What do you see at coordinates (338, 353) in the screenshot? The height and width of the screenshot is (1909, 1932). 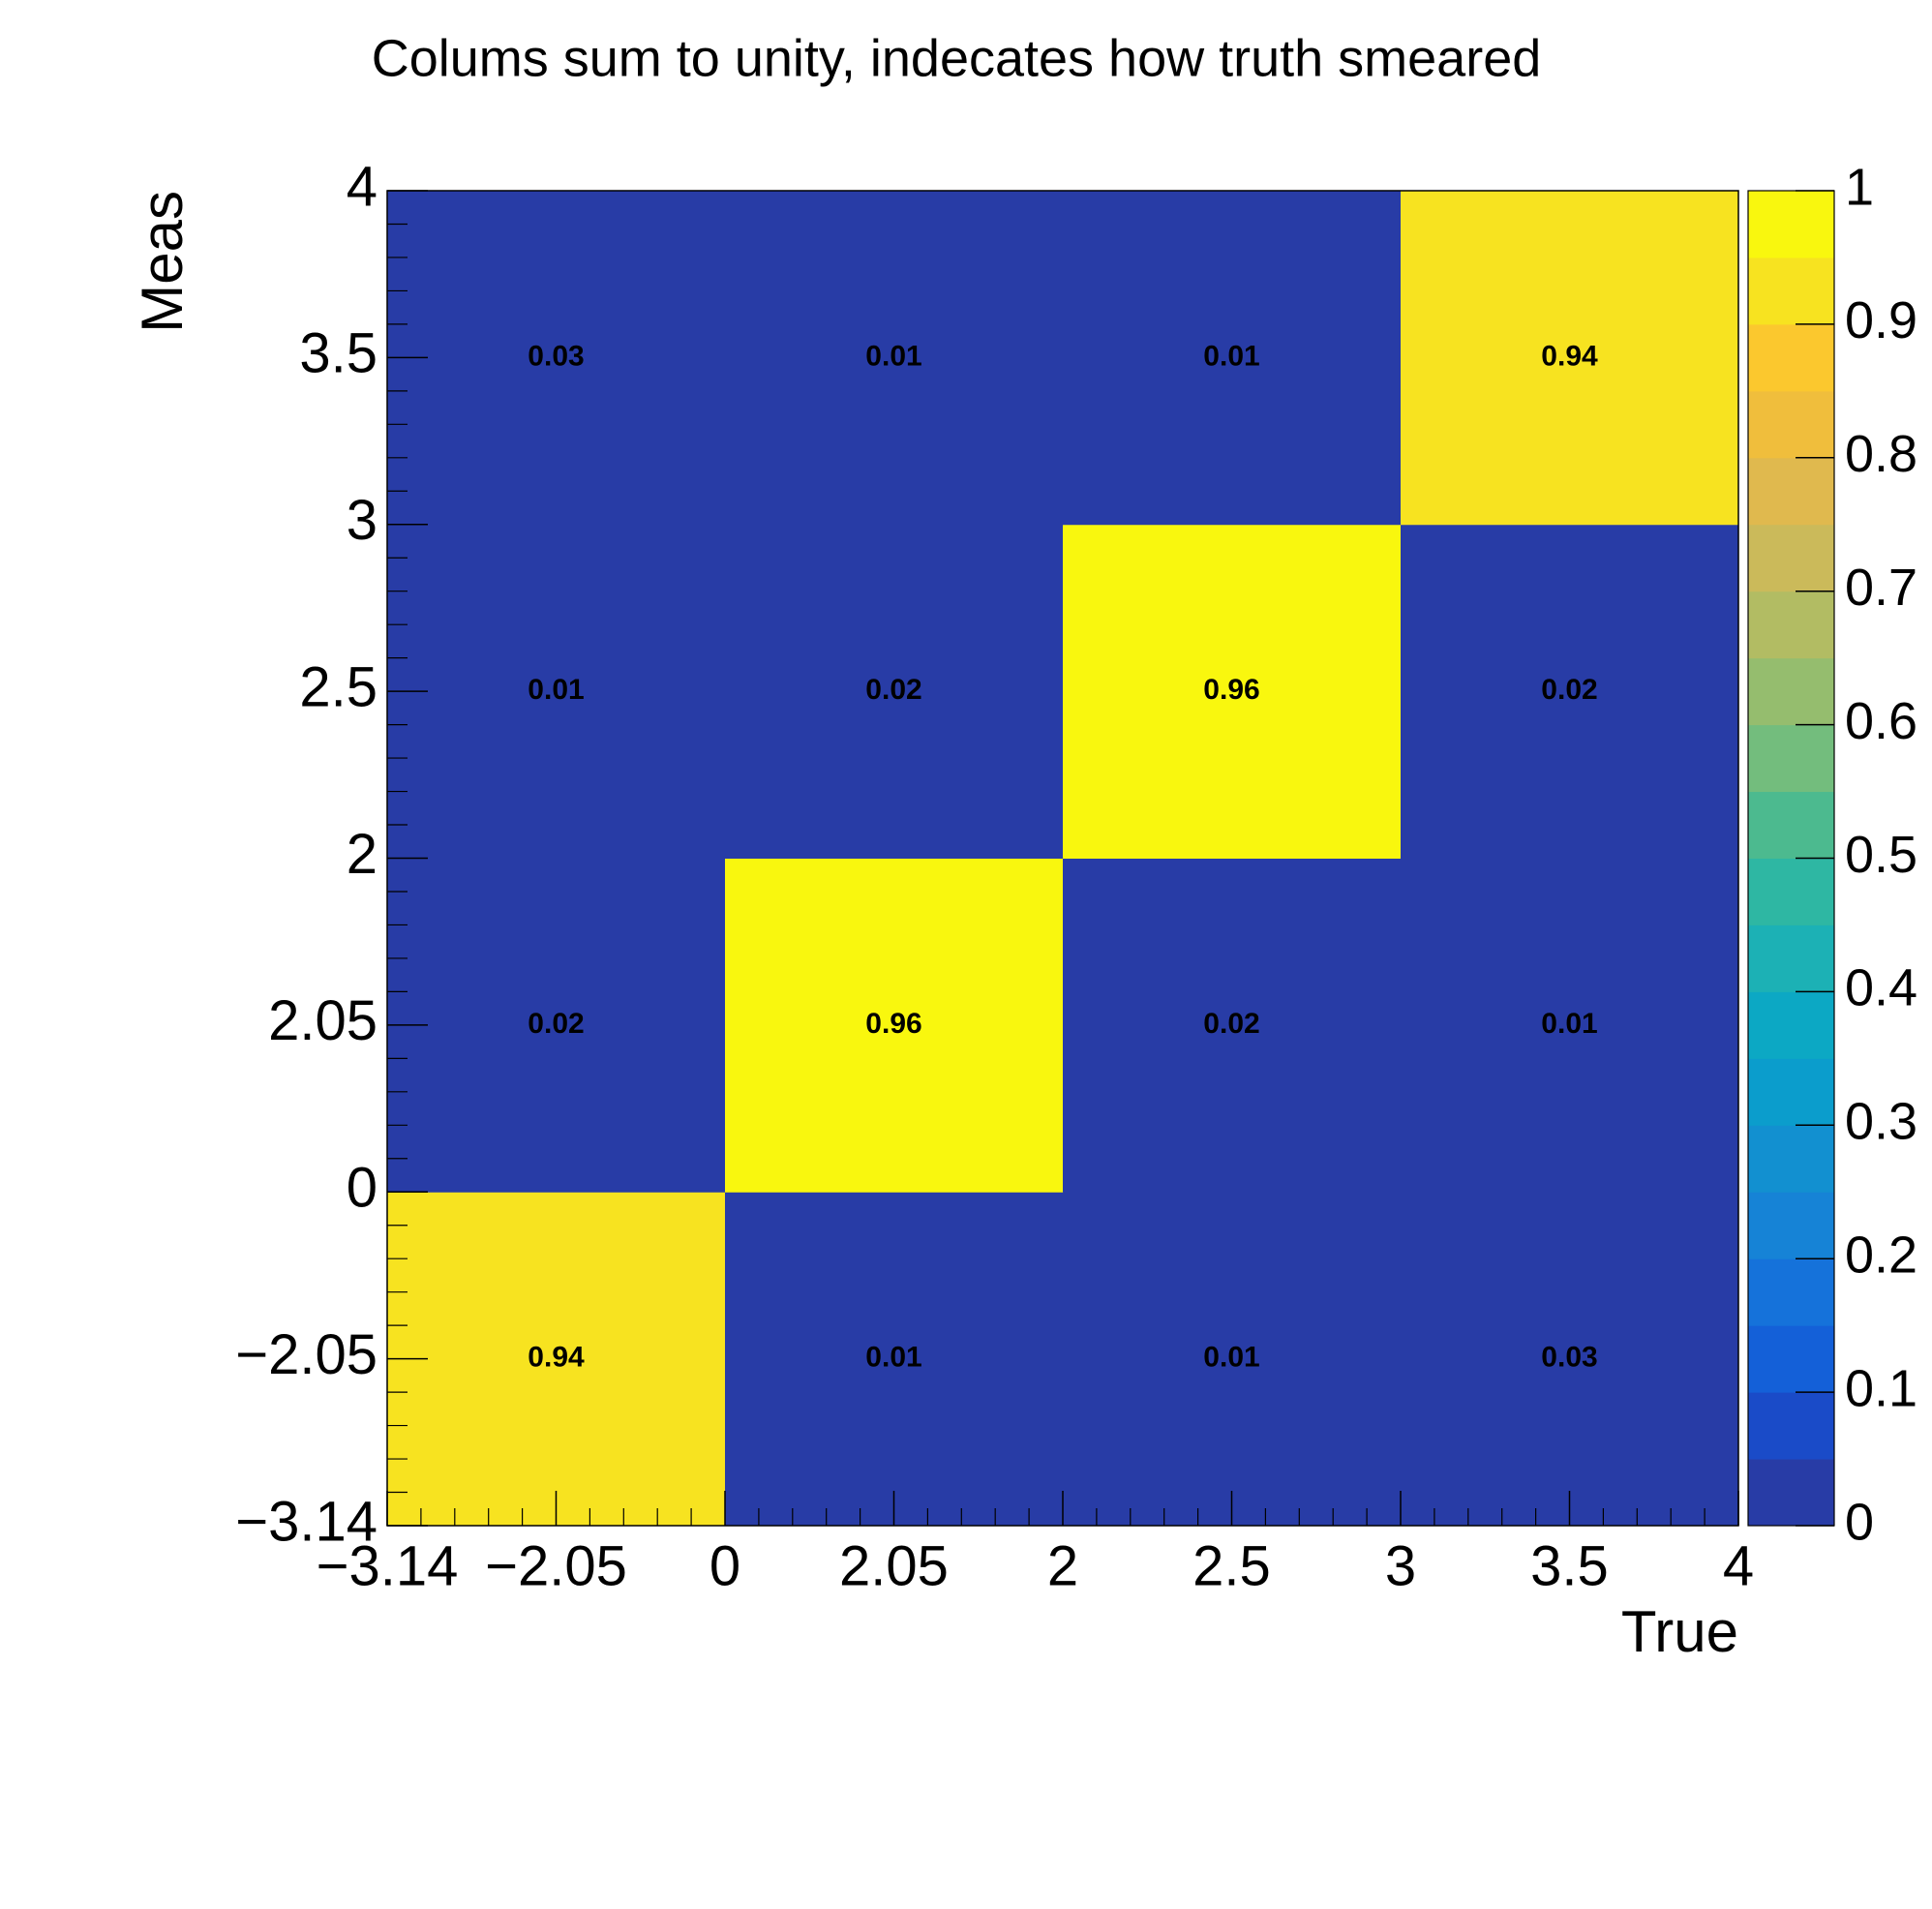 I see `y-tick-label: 3.5` at bounding box center [338, 353].